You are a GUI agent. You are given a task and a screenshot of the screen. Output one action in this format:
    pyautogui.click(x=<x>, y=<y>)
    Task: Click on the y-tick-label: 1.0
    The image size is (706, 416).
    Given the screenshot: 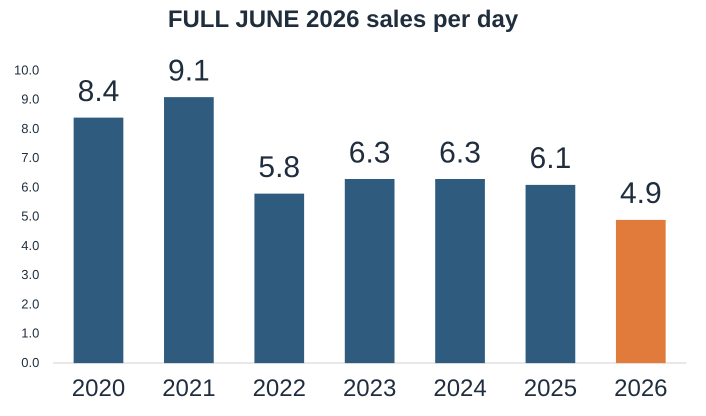 What is the action you would take?
    pyautogui.click(x=30, y=333)
    